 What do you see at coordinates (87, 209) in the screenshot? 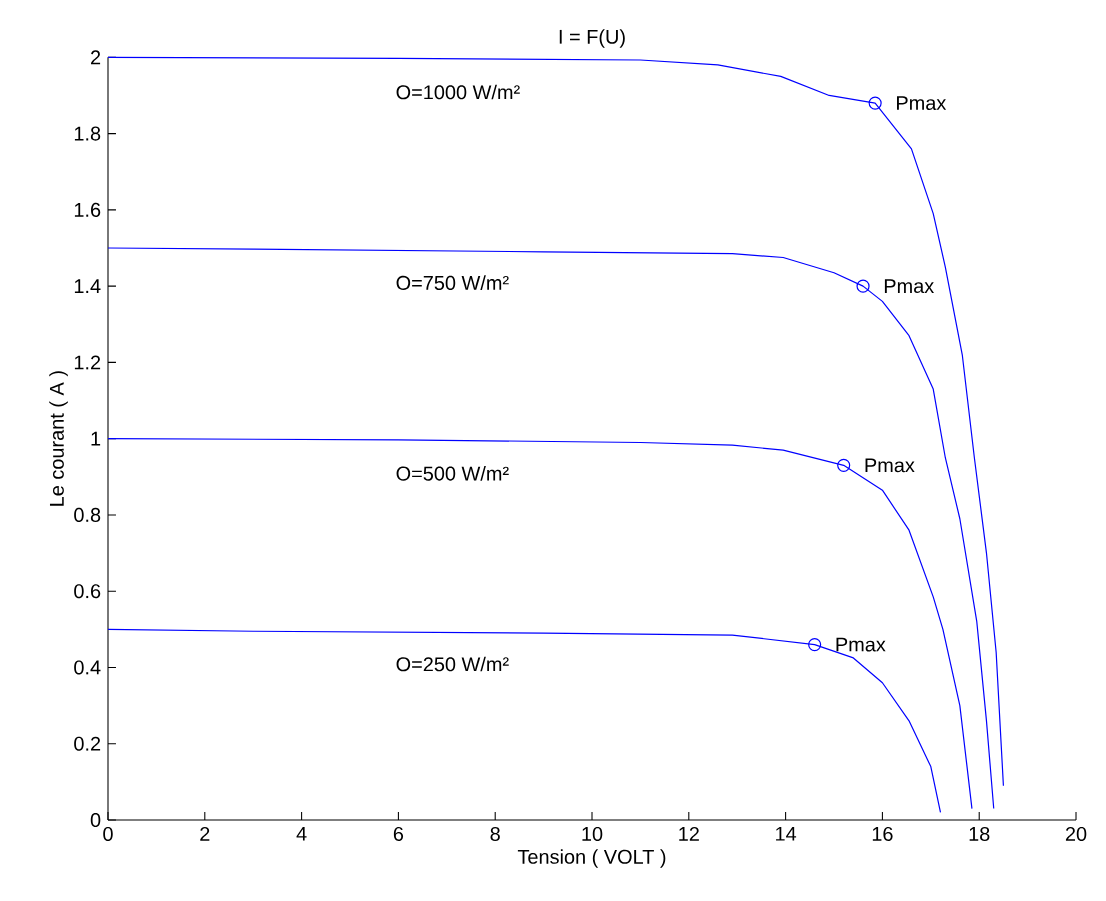
I see `y-tick-label: 1.6` at bounding box center [87, 209].